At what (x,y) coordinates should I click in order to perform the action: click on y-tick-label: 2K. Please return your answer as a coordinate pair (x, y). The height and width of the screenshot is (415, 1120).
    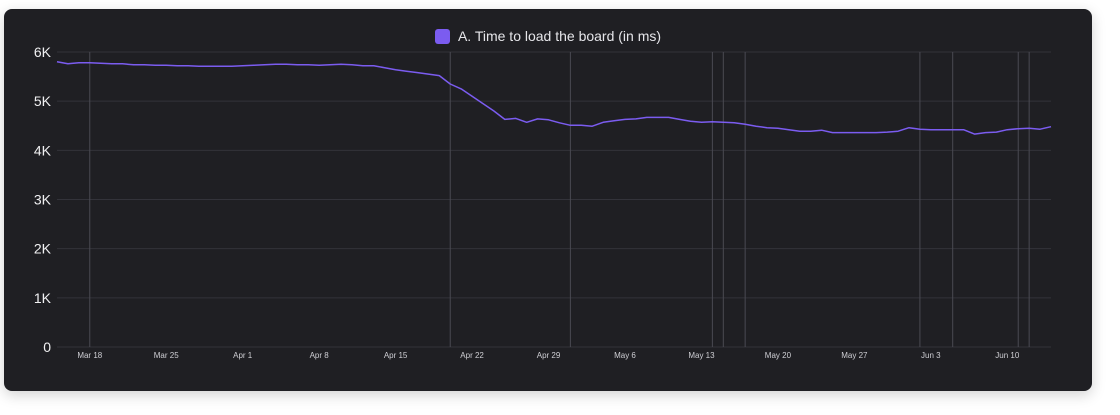
    Looking at the image, I should click on (43, 249).